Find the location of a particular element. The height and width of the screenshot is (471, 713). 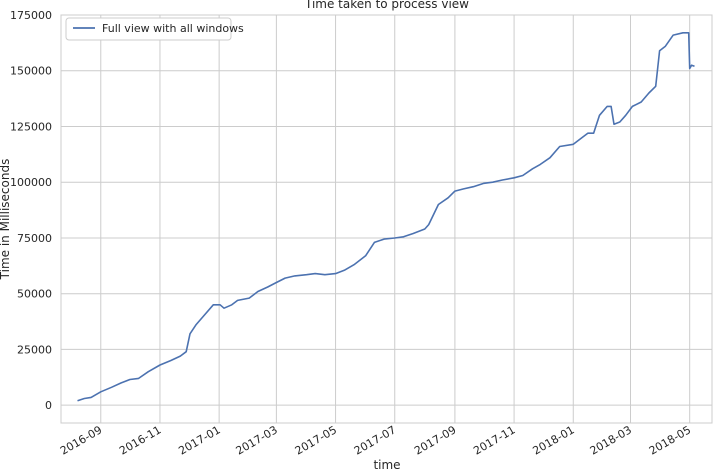

x-axis-label: time is located at coordinates (386, 464).